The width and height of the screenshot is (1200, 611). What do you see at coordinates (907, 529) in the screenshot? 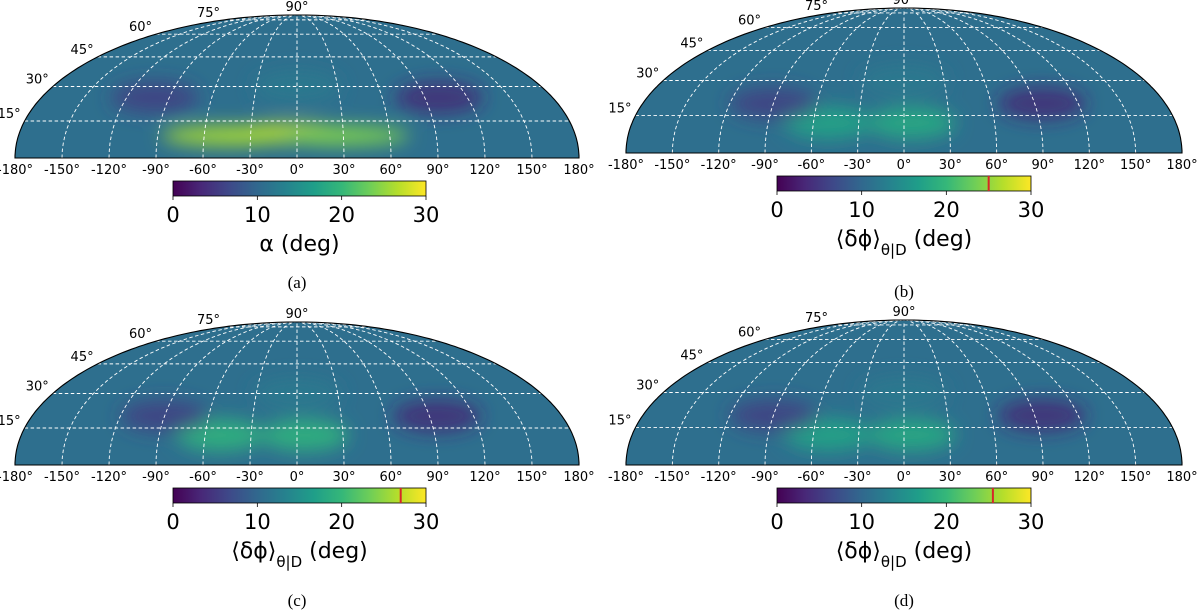
I see `colorbar: 0 10 20 30 ⟨δϕ⟩θ|D (deg)` at bounding box center [907, 529].